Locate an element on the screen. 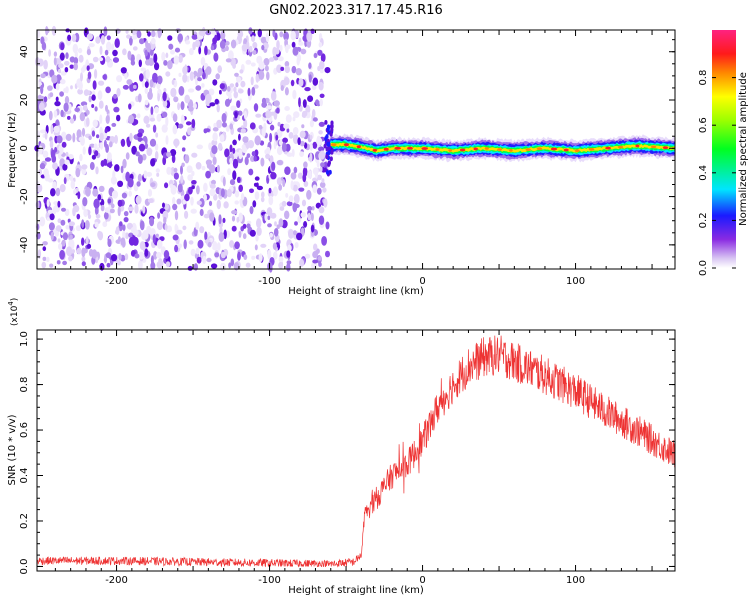  colorbar-tick-label: 0.0 is located at coordinates (703, 268).